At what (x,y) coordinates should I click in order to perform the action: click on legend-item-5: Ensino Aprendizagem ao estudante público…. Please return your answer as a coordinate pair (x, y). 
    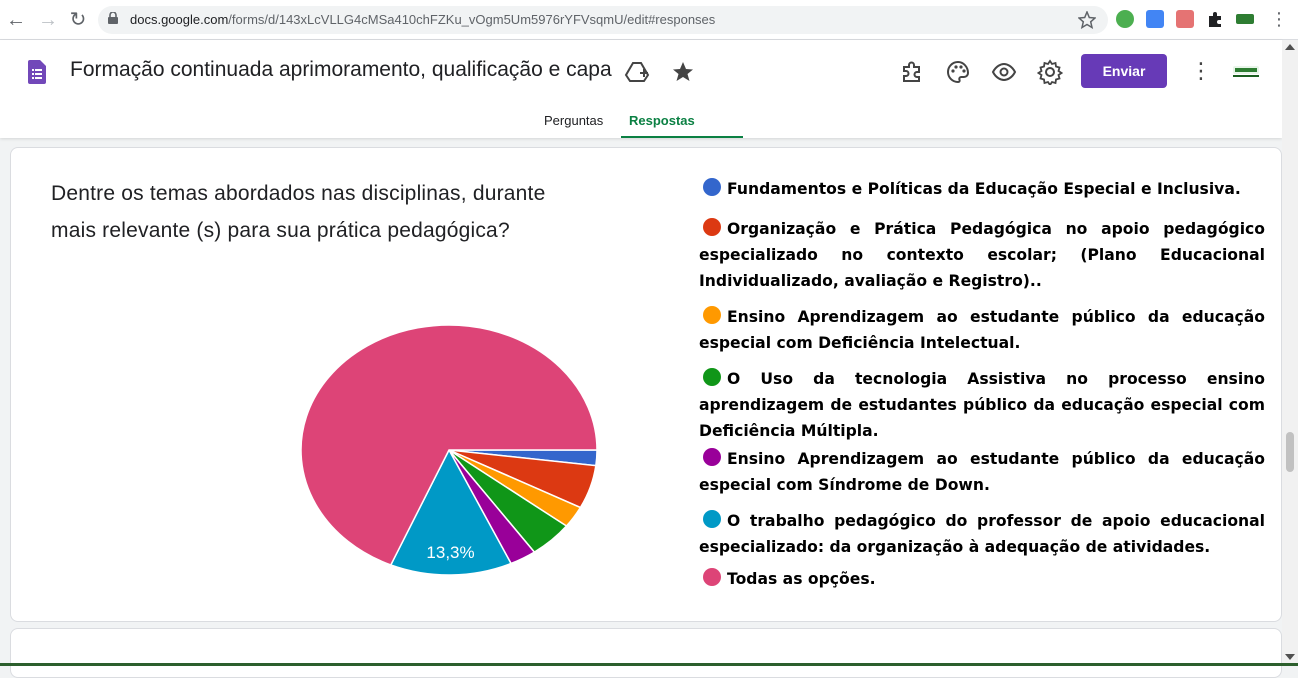
    Looking at the image, I should click on (982, 472).